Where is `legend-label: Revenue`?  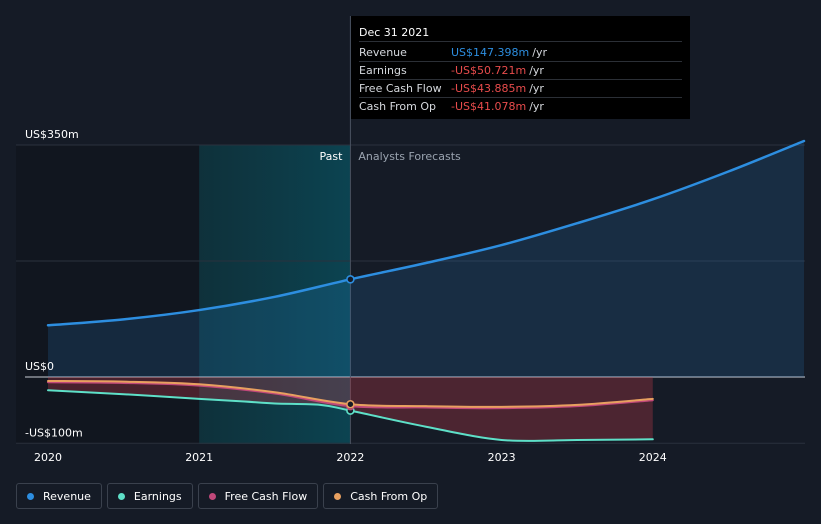 legend-label: Revenue is located at coordinates (67, 496).